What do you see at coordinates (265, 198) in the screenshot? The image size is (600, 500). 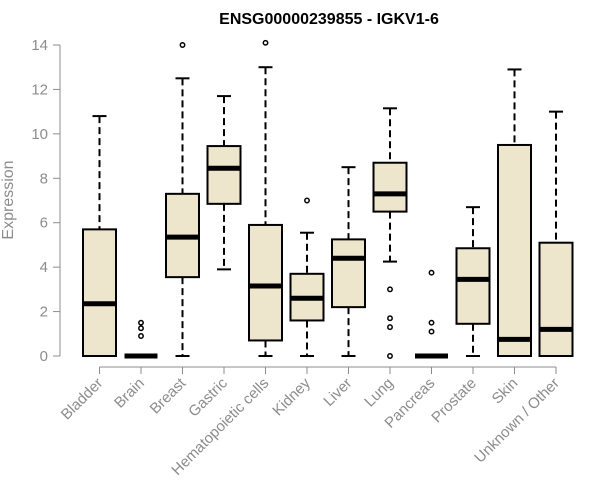 I see `box-hematopoietic-cells` at bounding box center [265, 198].